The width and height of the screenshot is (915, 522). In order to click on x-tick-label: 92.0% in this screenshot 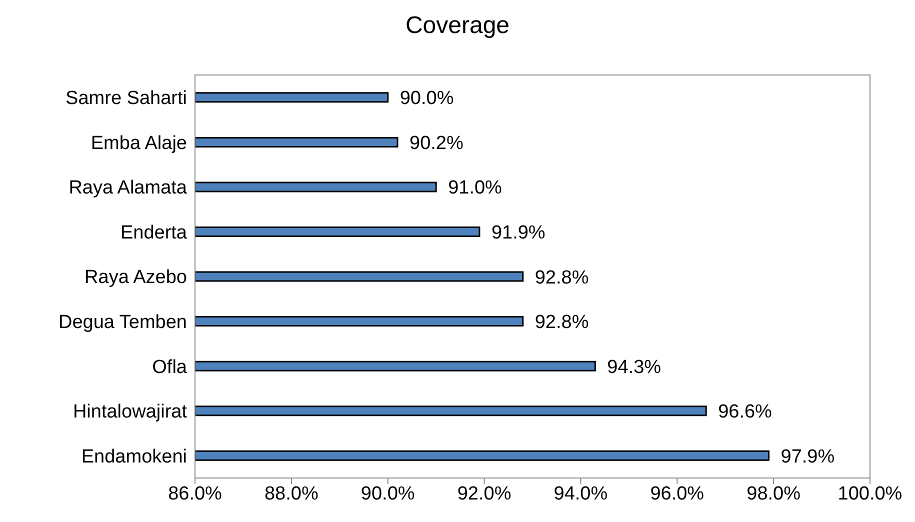, I will do `click(484, 493)`.